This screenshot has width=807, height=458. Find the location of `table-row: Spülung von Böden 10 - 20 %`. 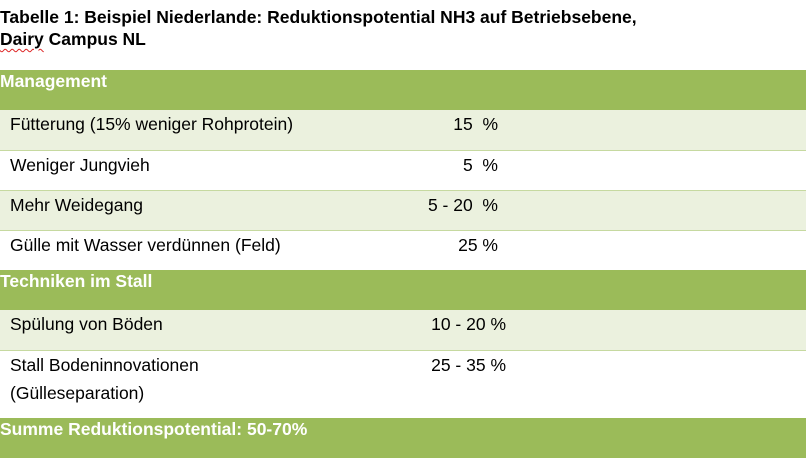

table-row: Spülung von Böden 10 - 20 % is located at coordinates (403, 330).